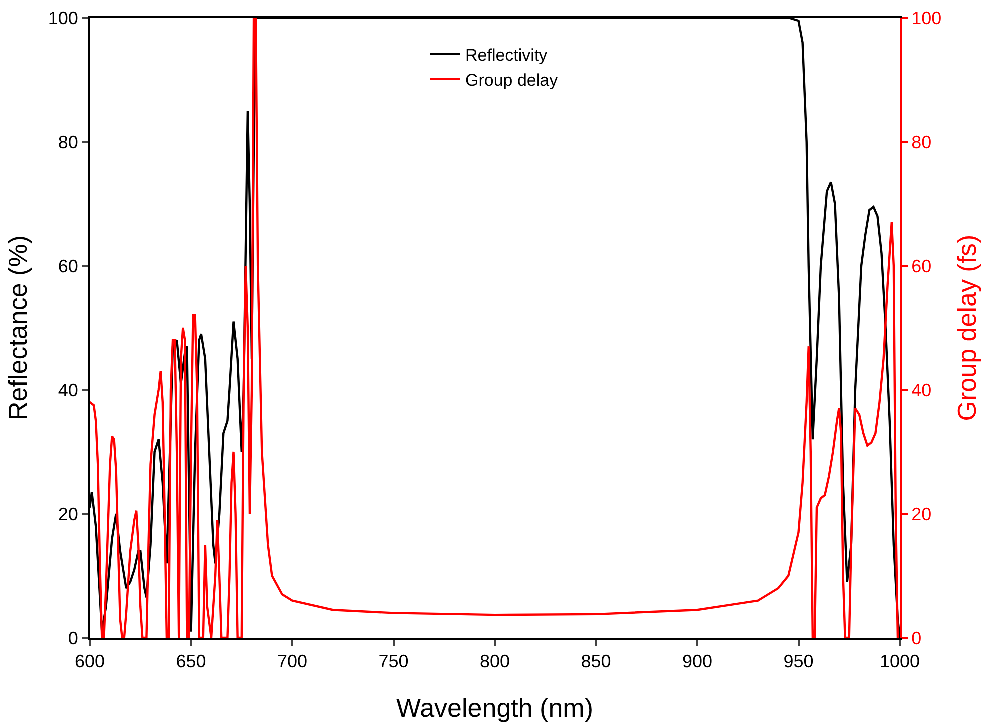 The image size is (990, 723). What do you see at coordinates (495, 708) in the screenshot?
I see `x-axis-title: Wavelength (nm)` at bounding box center [495, 708].